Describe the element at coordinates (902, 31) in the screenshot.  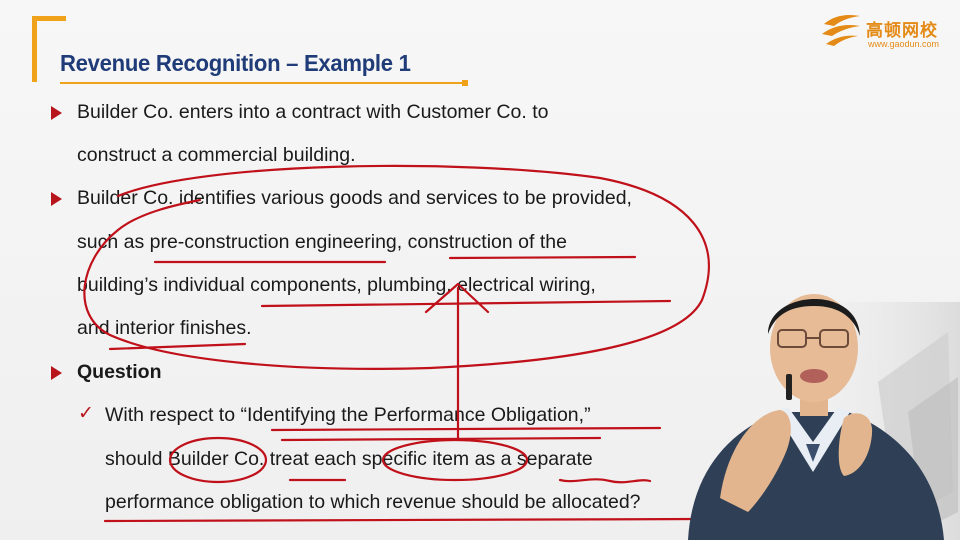
I see `logo-name: 高顿网校` at that location.